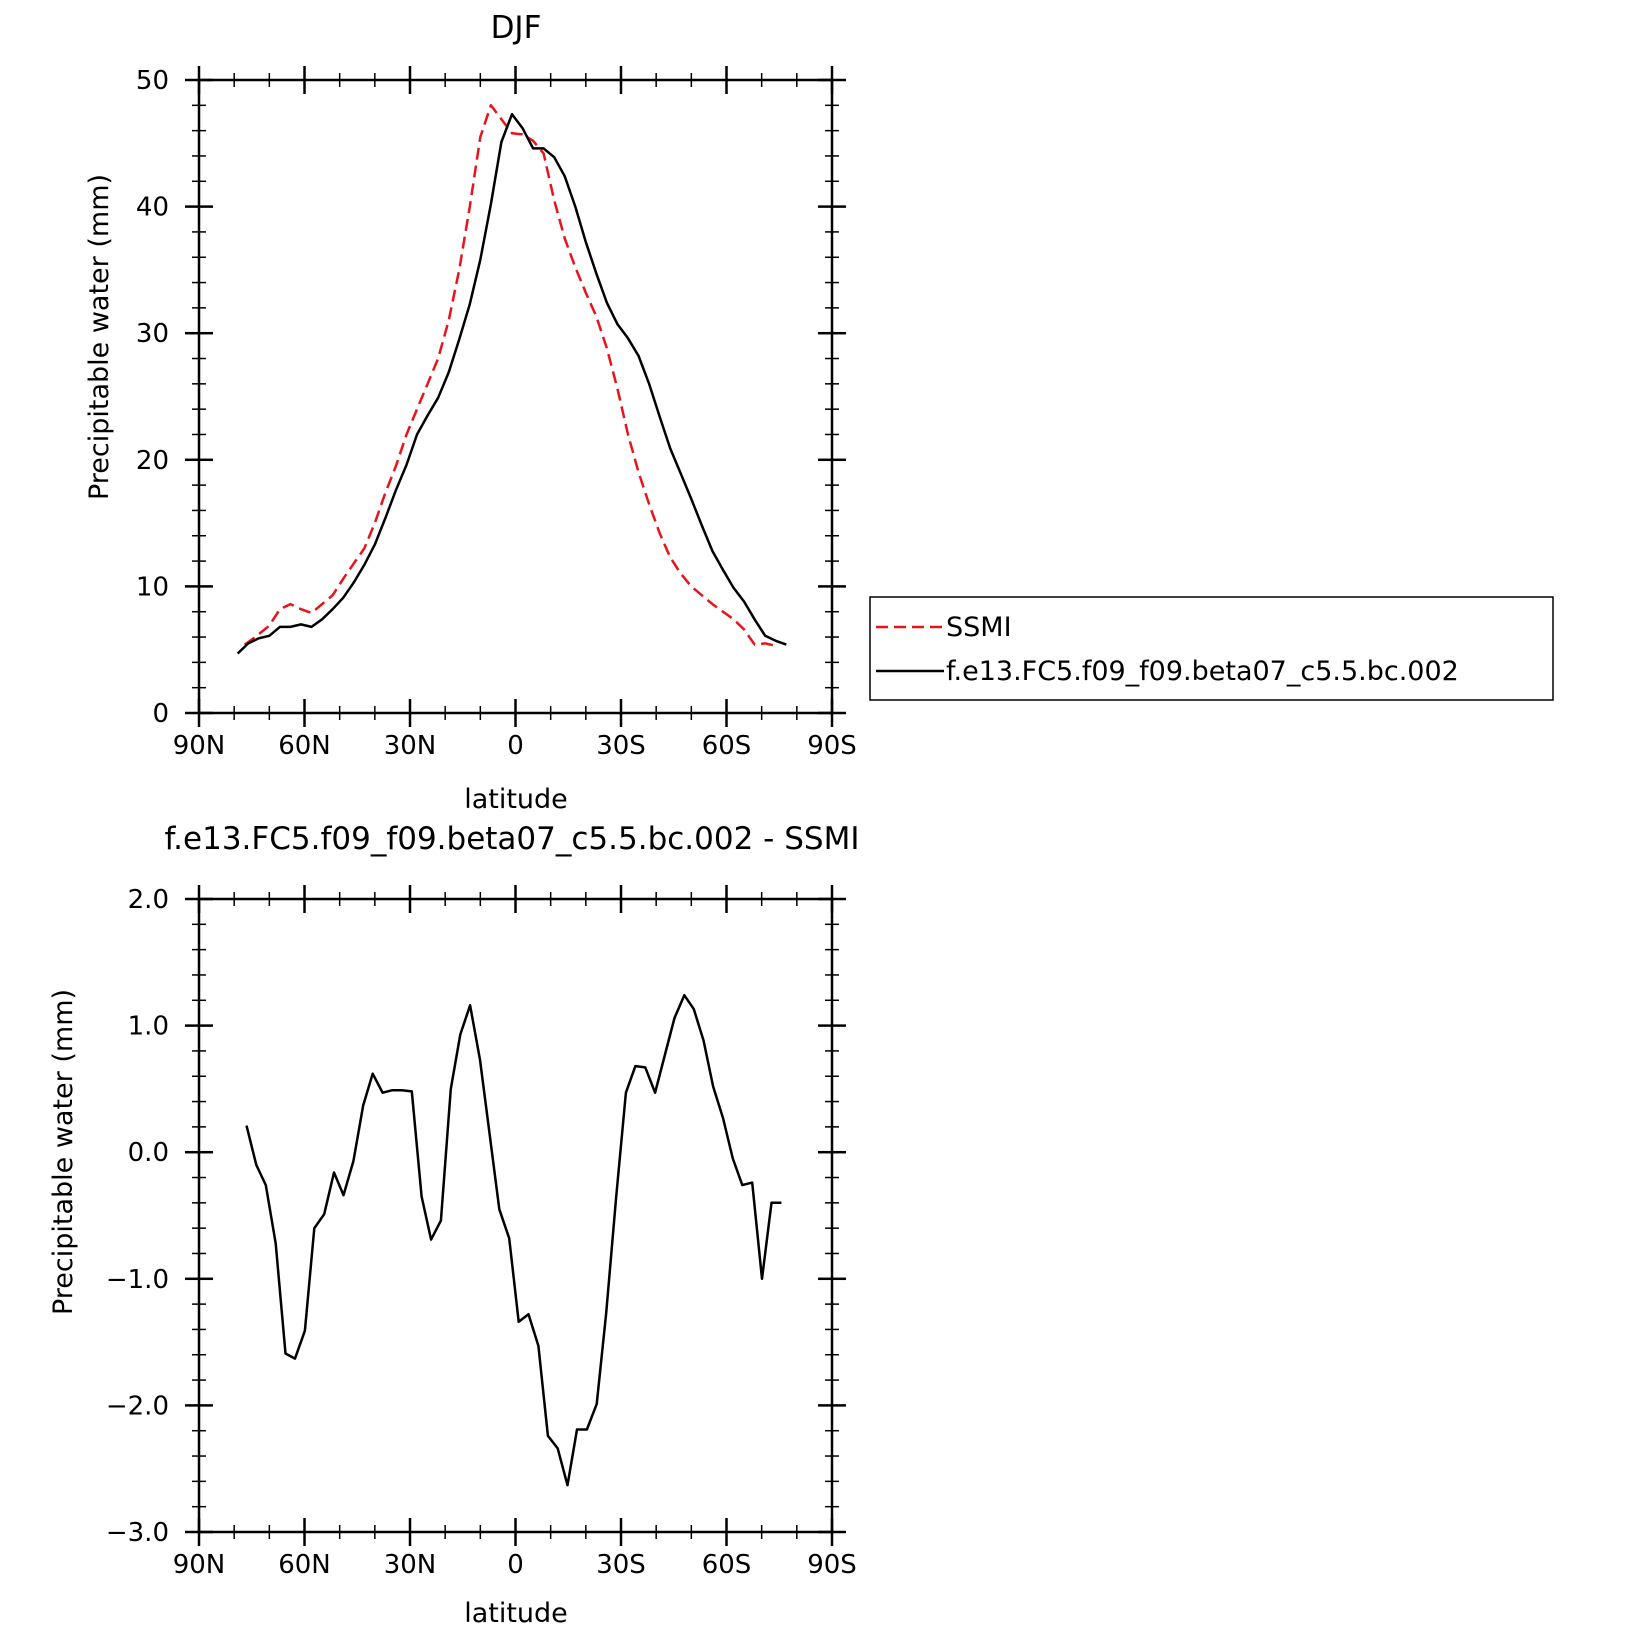 The width and height of the screenshot is (1630, 1630). I want to click on legend-box, so click(1211, 648).